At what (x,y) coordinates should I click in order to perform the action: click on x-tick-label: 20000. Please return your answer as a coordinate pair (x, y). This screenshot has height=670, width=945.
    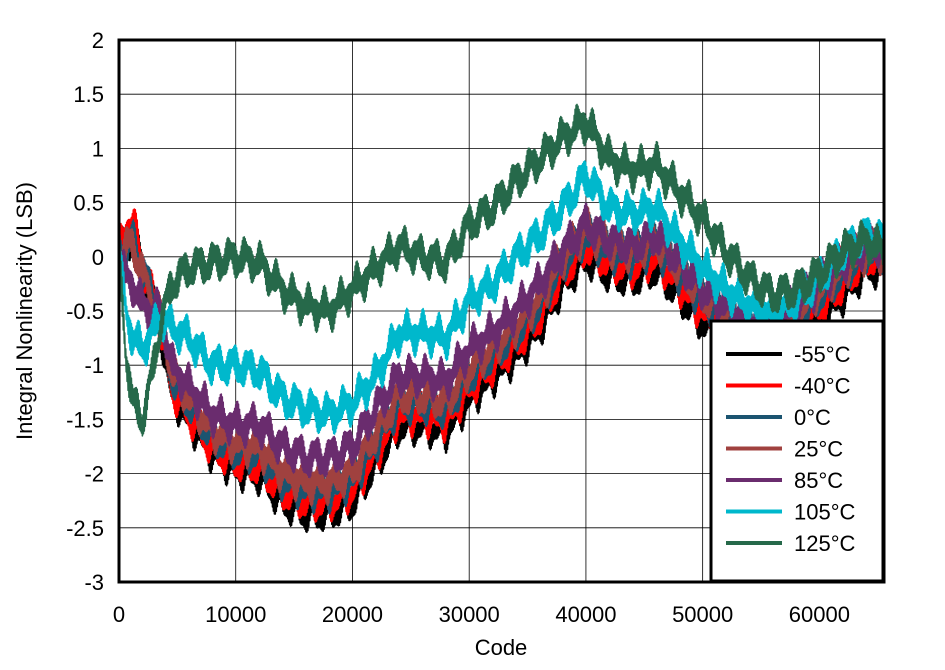
    Looking at the image, I should click on (352, 614).